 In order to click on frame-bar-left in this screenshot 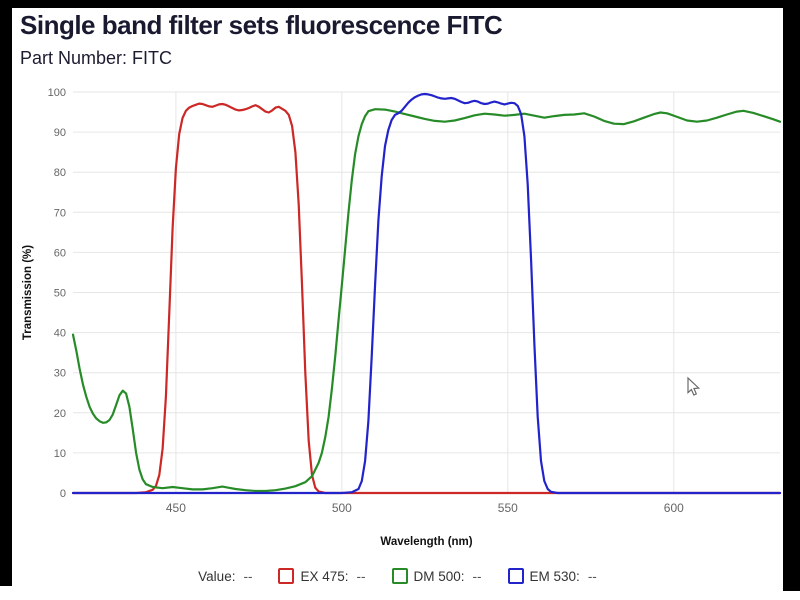, I will do `click(6, 297)`.